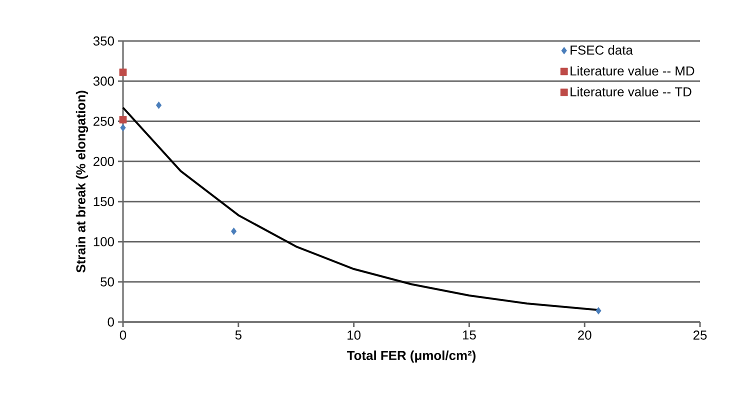 The image size is (729, 408). What do you see at coordinates (103, 41) in the screenshot?
I see `y-tick-label: 350` at bounding box center [103, 41].